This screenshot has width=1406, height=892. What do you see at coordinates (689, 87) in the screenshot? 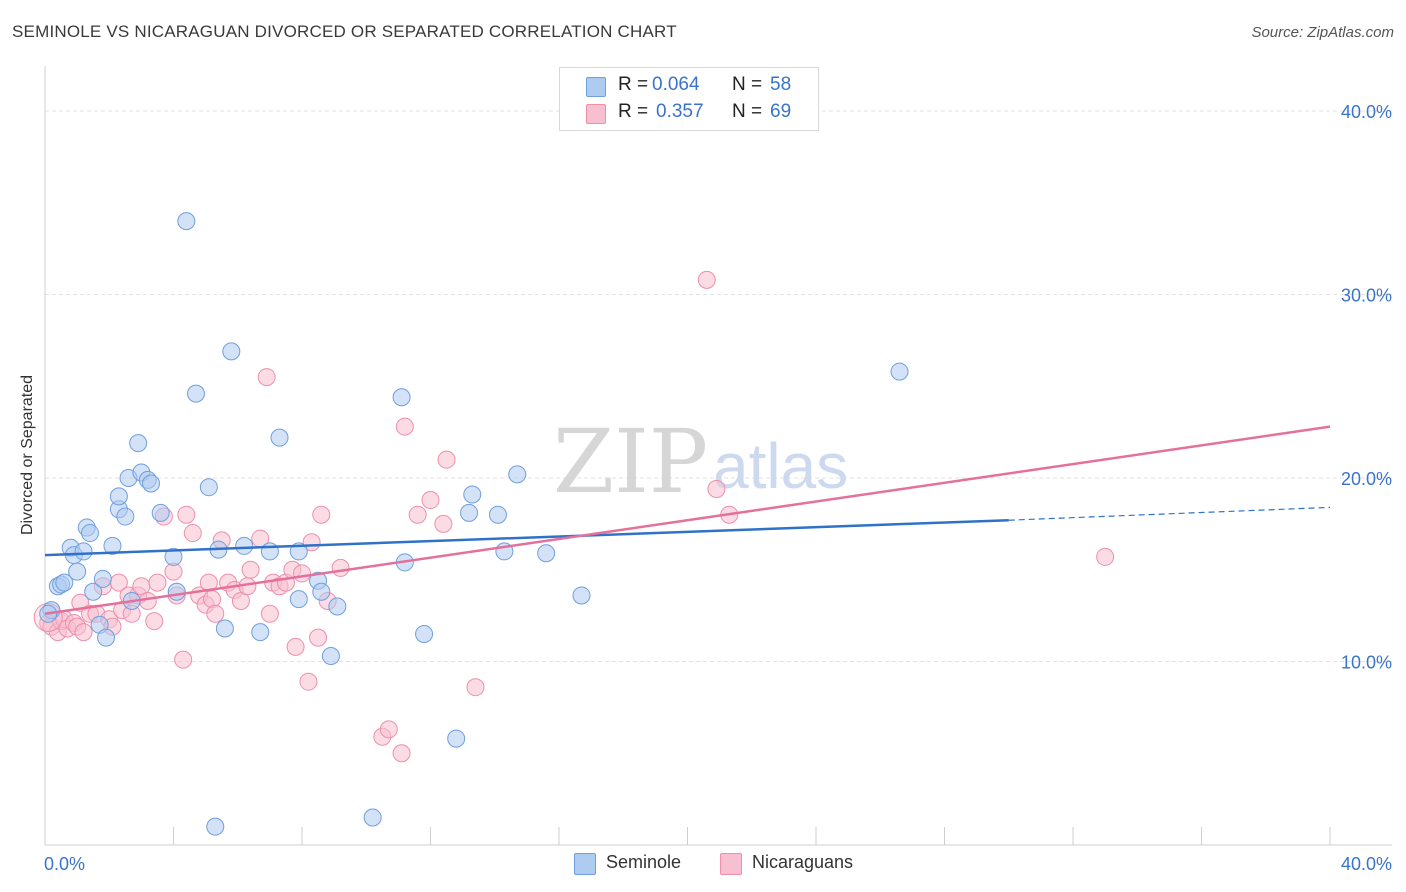
I see `legend-row-seminole: R = 0.064 N = 58` at bounding box center [689, 87].